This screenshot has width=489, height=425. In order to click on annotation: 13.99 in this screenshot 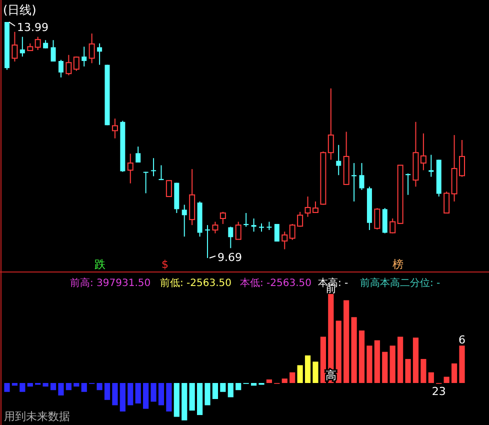, I will do `click(32, 27)`.